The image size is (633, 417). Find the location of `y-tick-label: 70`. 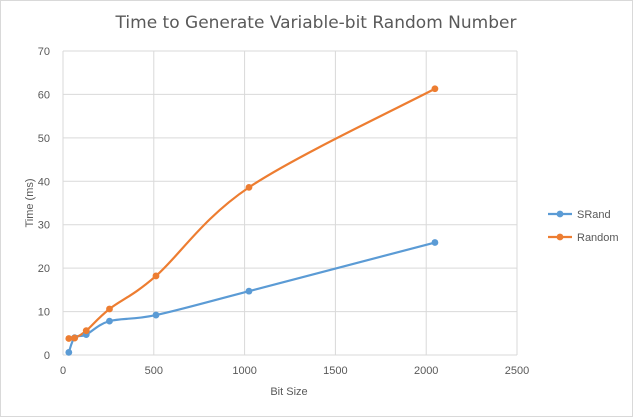

y-tick-label: 70 is located at coordinates (44, 52).